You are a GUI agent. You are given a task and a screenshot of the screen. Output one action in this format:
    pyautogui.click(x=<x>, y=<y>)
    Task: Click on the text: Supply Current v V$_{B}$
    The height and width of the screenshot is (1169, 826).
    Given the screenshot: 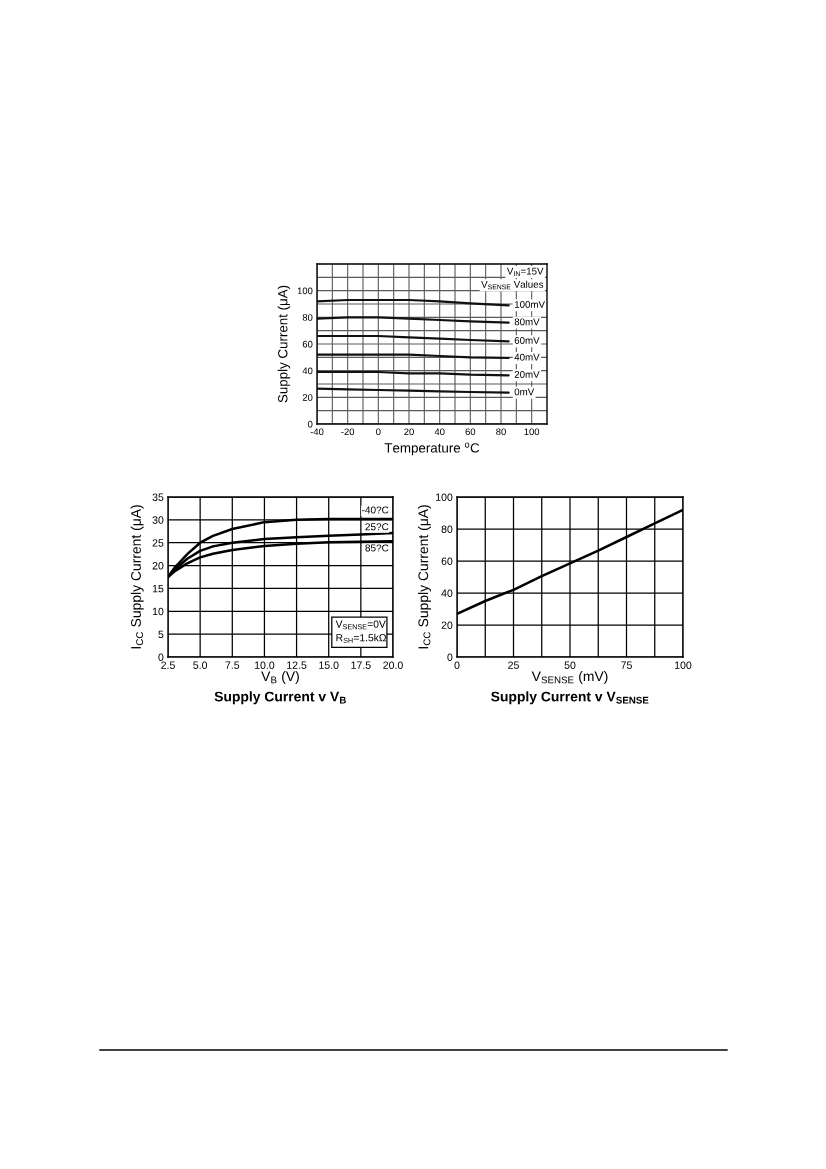 What is the action you would take?
    pyautogui.click(x=280, y=698)
    